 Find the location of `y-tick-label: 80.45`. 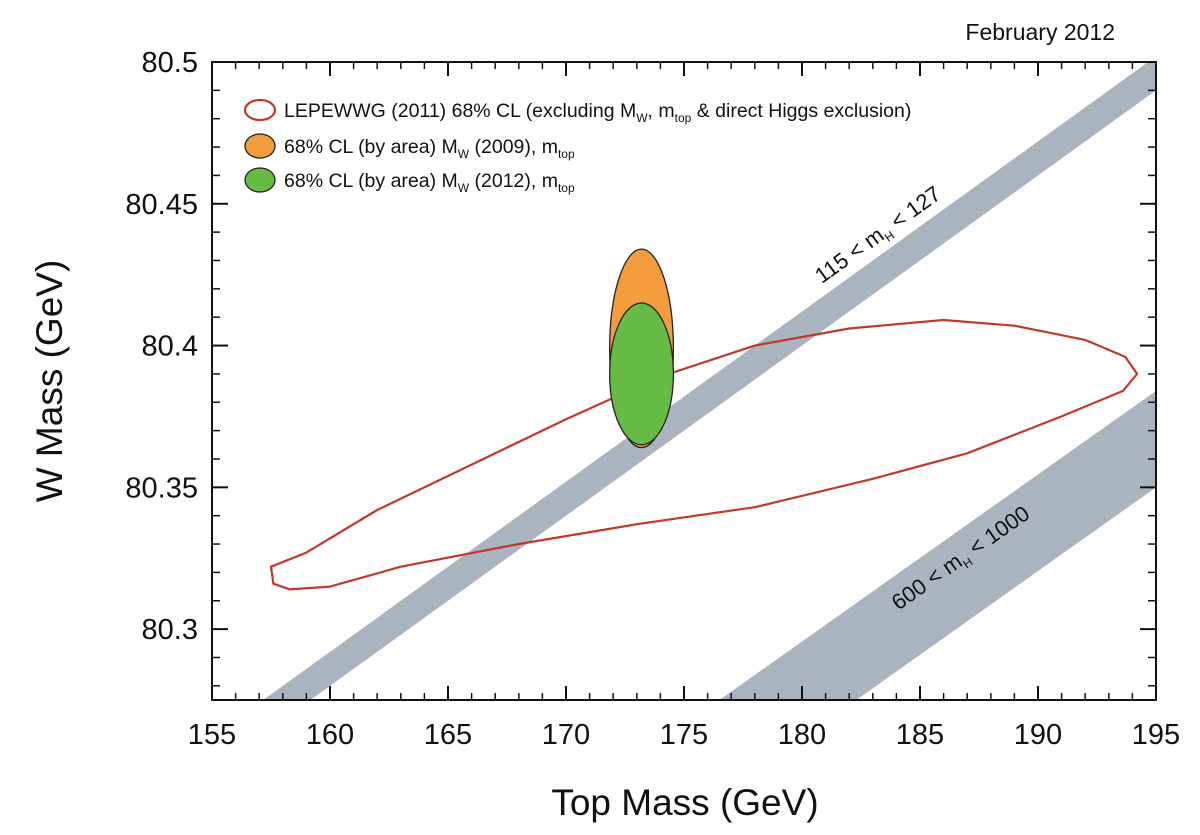

y-tick-label: 80.45 is located at coordinates (161, 205).